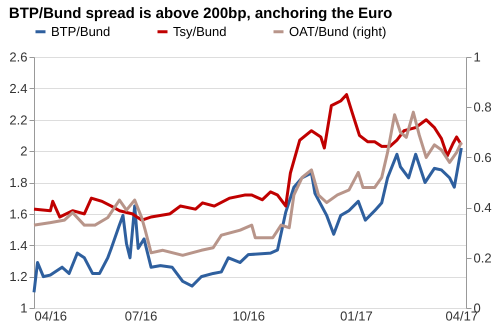 The height and width of the screenshot is (331, 500). I want to click on y-tick-label: 2.4, so click(18, 88).